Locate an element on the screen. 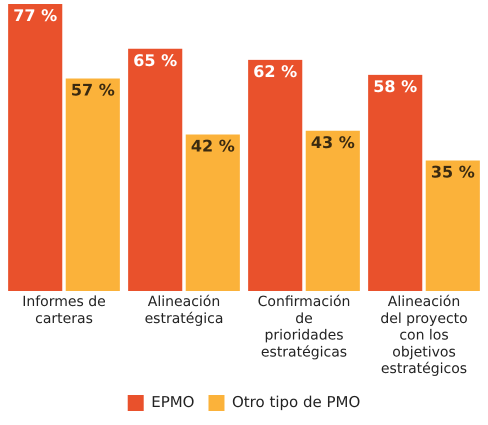 This screenshot has height=425, width=488. data-label: 35 % is located at coordinates (452, 172).